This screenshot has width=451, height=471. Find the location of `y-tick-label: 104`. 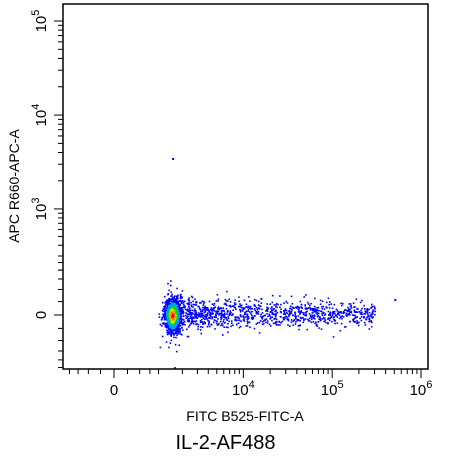

y-tick-label: 104 is located at coordinates (40, 115).